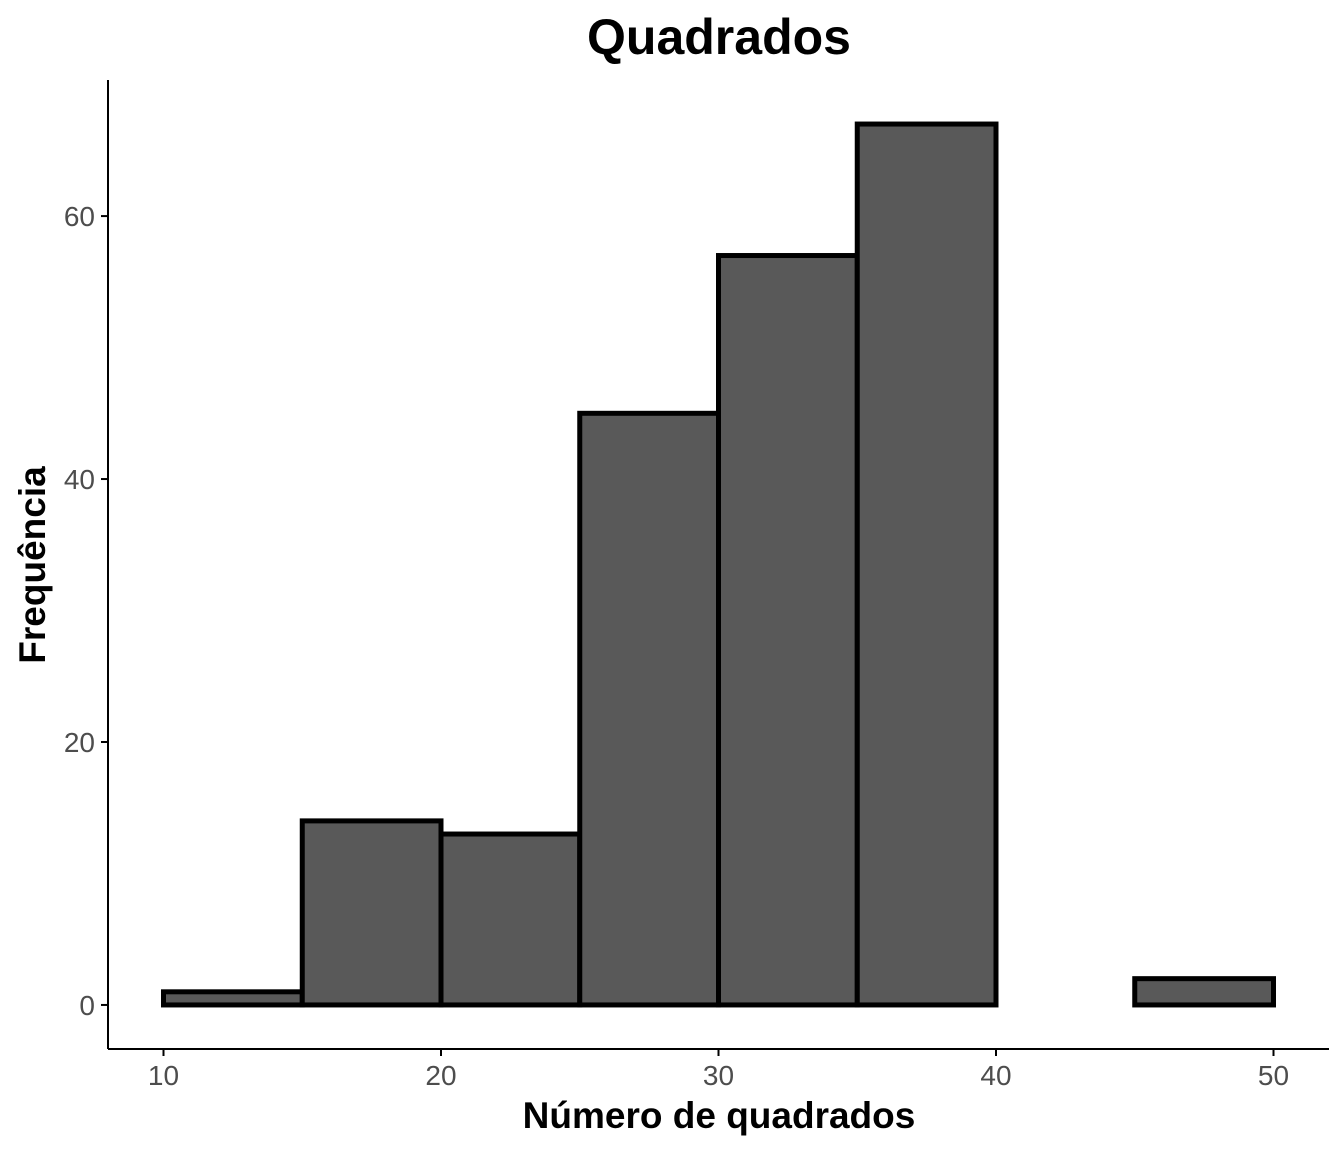 The height and width of the screenshot is (1152, 1344). I want to click on x-tick-label: 10, so click(163, 1075).